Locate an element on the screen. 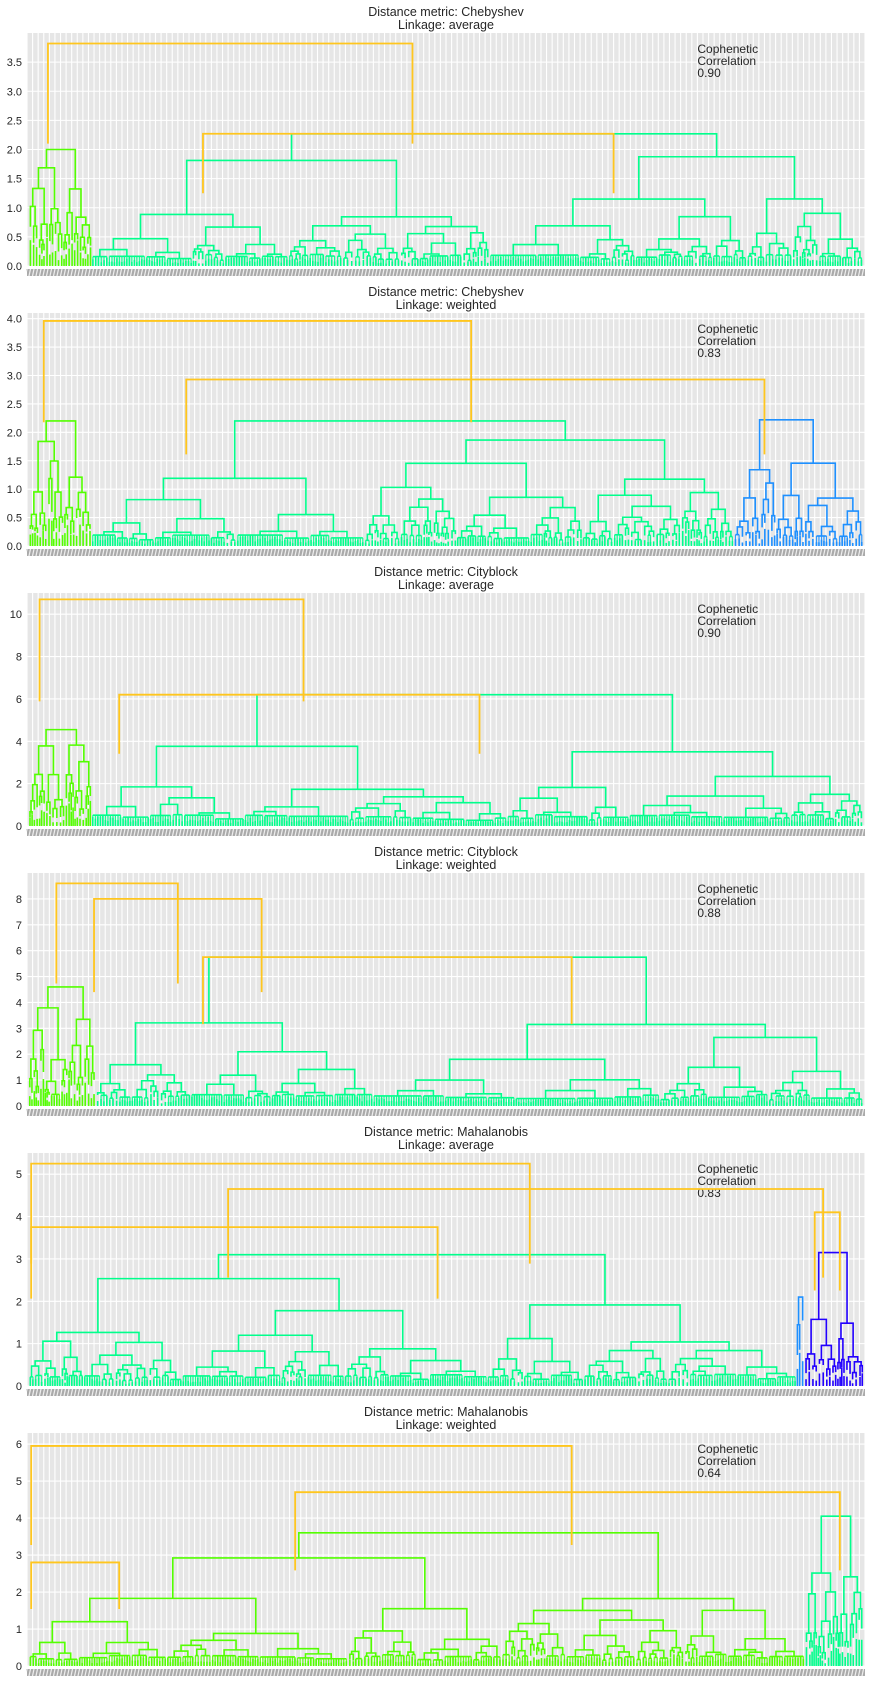  chart-title-line2: Linkage: average is located at coordinates (446, 585).